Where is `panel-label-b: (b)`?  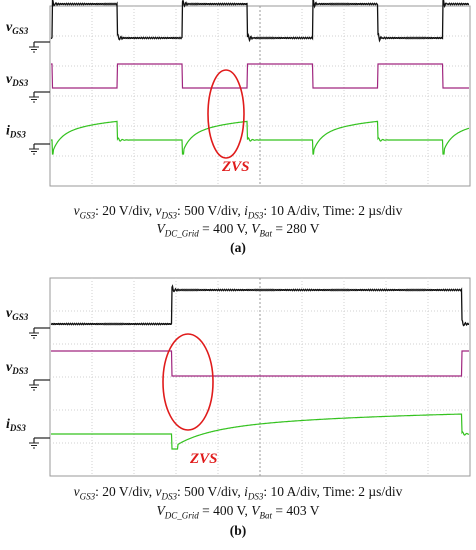
panel-label-b: (b) is located at coordinates (238, 530).